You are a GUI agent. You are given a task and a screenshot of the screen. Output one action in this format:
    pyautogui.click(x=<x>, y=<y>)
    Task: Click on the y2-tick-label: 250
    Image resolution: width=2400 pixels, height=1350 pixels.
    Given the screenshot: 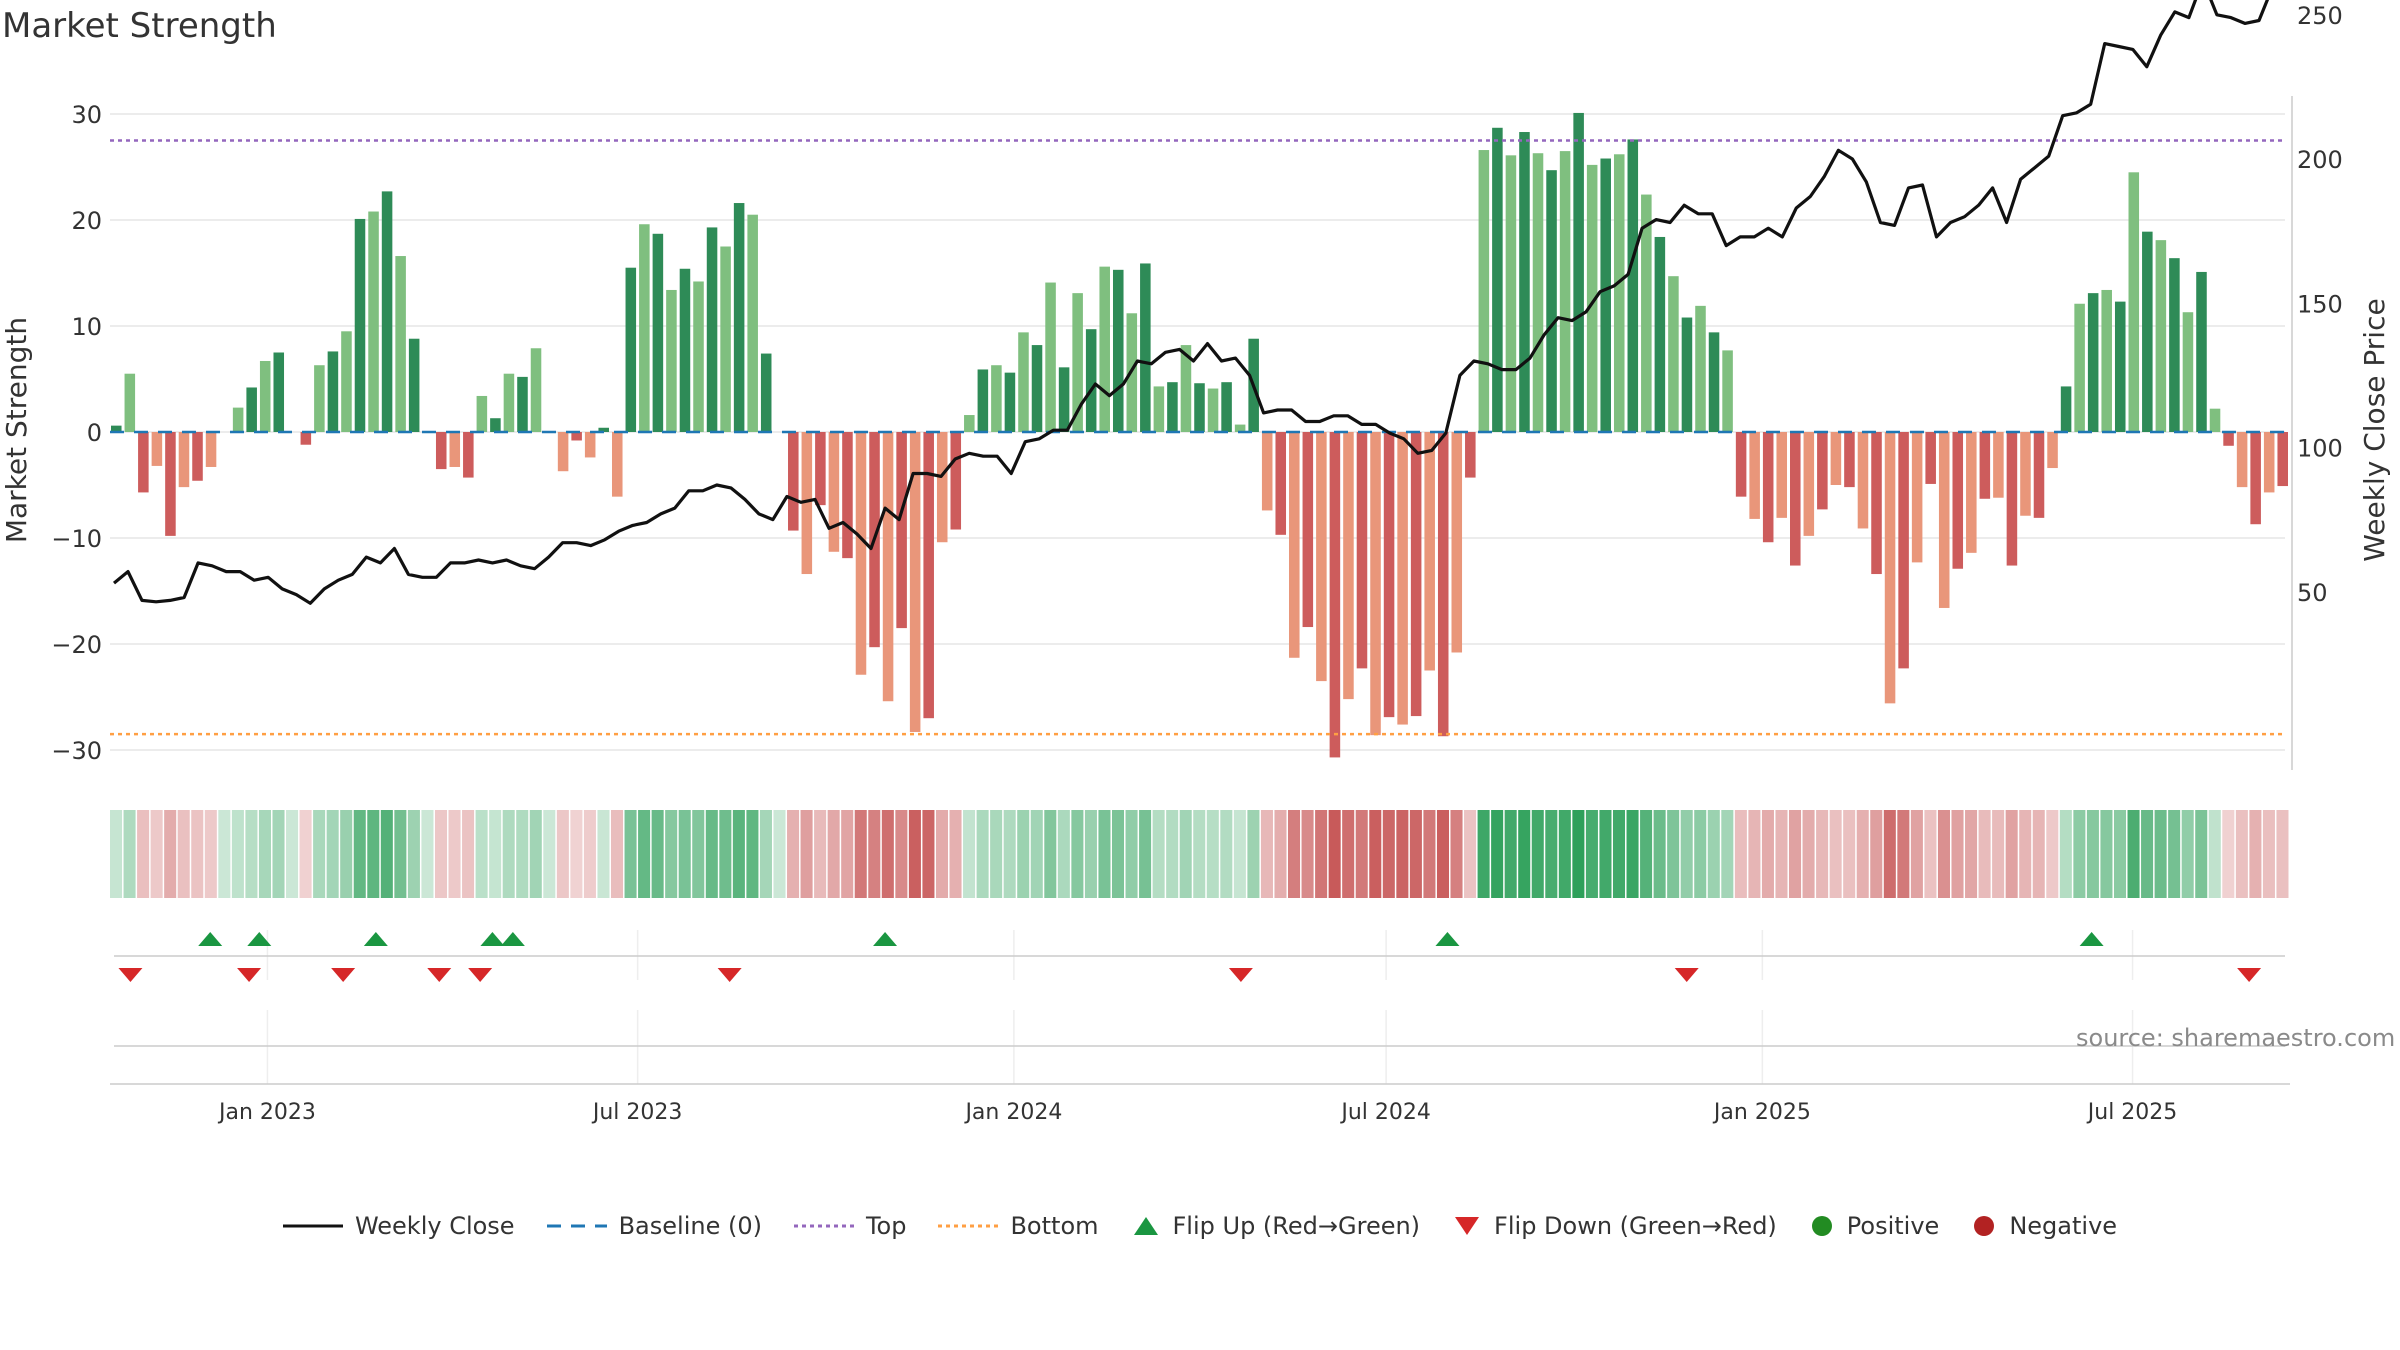 What is the action you would take?
    pyautogui.click(x=2320, y=16)
    